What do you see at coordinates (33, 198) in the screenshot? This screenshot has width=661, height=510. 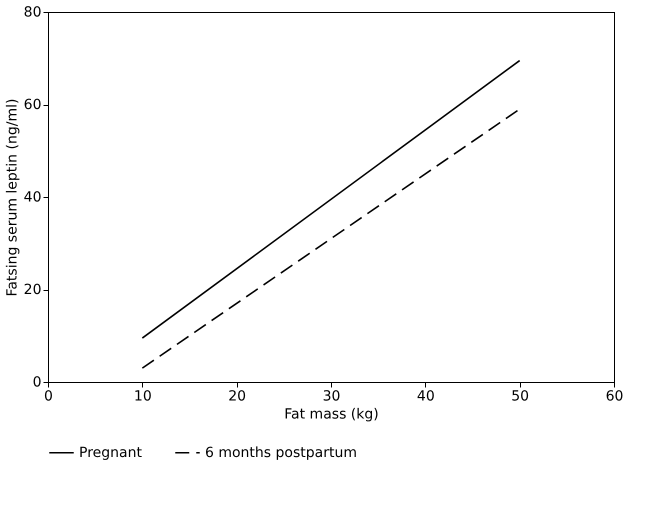 I see `y-tick-label: 40` at bounding box center [33, 198].